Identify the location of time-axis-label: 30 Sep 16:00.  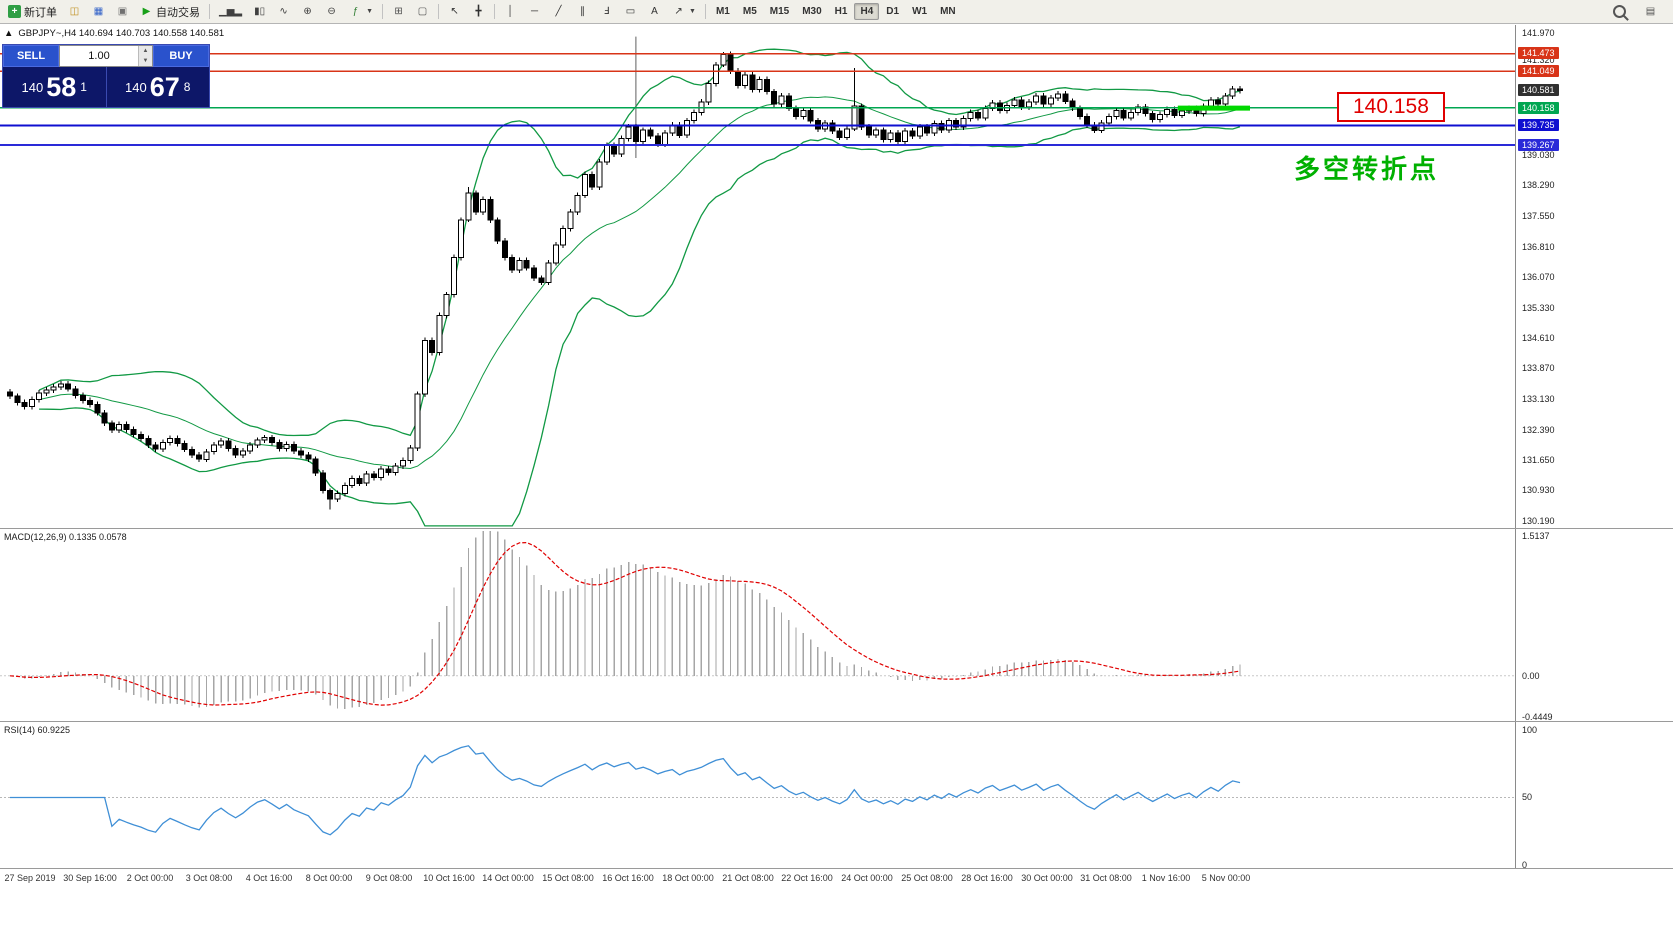
(90, 878).